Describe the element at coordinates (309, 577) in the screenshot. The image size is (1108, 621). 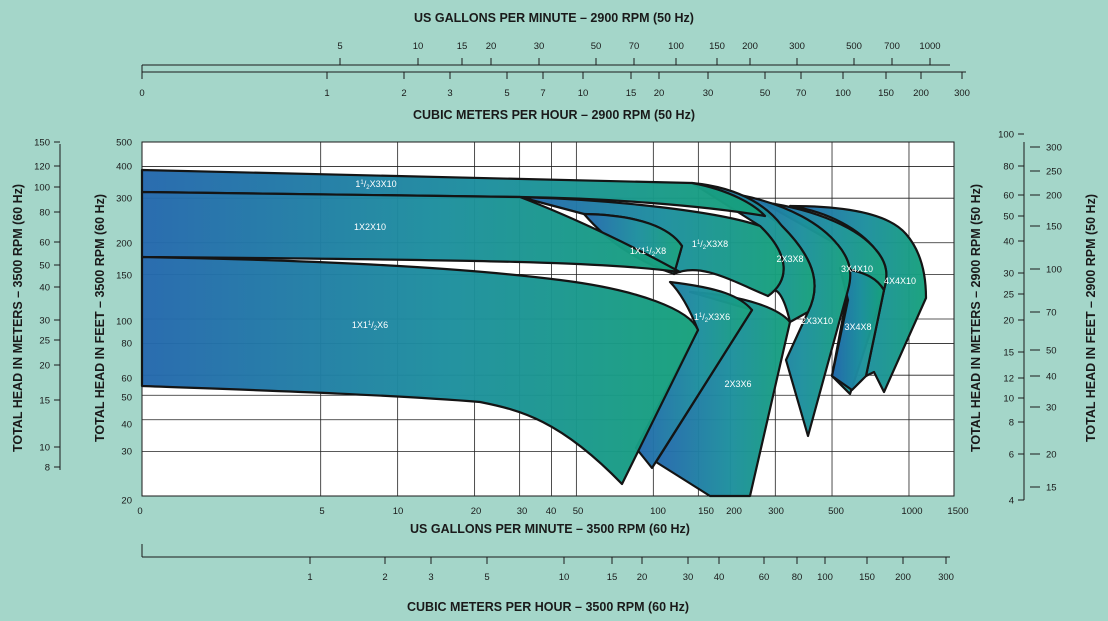
I see `m3h-60-tick-1: 1` at that location.